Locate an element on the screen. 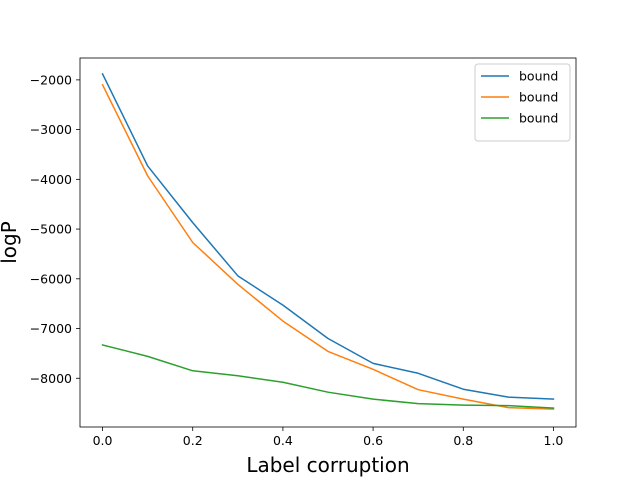  y-tick-label: −8000 is located at coordinates (51, 378).